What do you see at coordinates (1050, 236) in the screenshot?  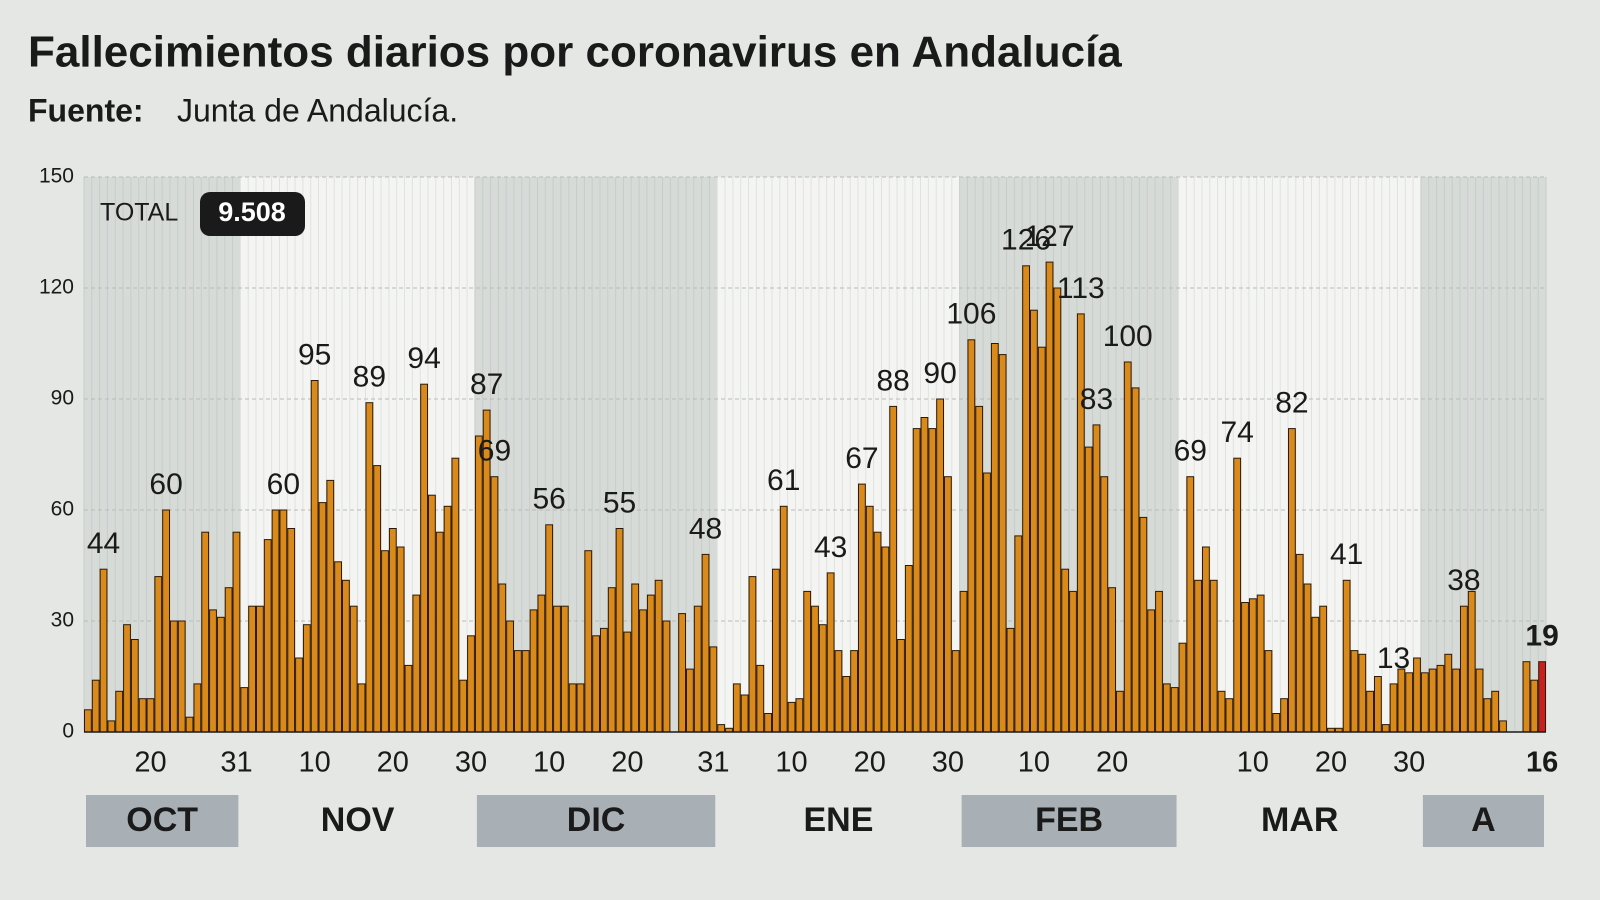 I see `value-label: 127` at bounding box center [1050, 236].